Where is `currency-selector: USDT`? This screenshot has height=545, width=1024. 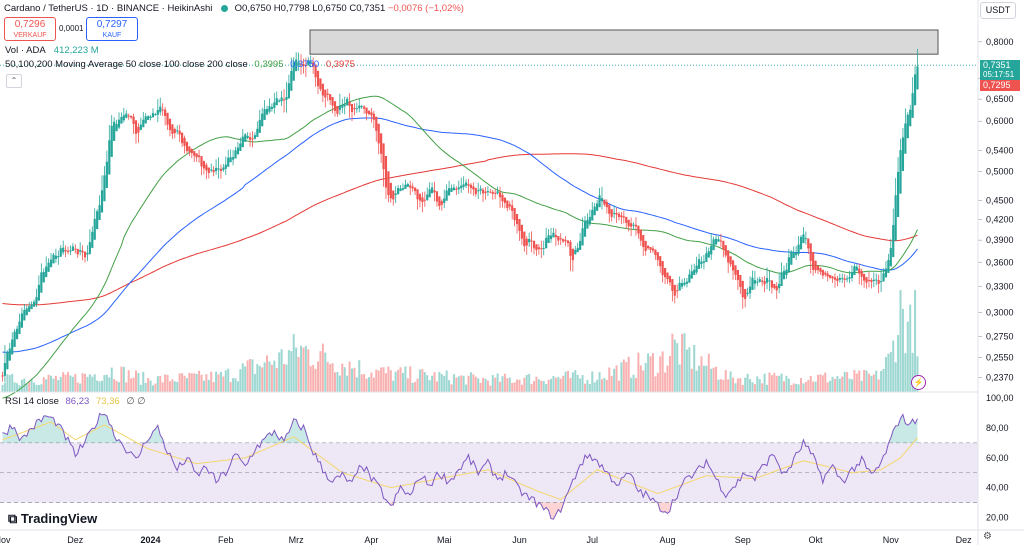
currency-selector: USDT is located at coordinates (998, 10).